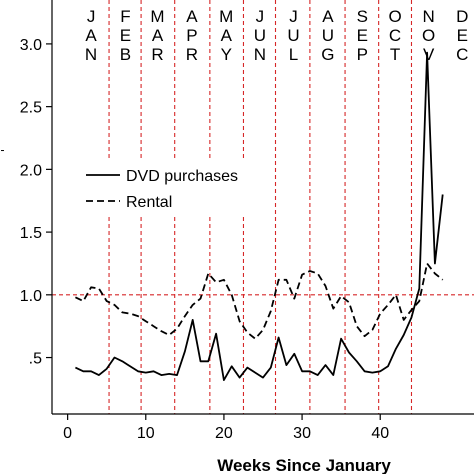 This screenshot has height=474, width=474. Describe the element at coordinates (182, 176) in the screenshot. I see `legend-label-dvd-purchases: DVD purchases` at that location.